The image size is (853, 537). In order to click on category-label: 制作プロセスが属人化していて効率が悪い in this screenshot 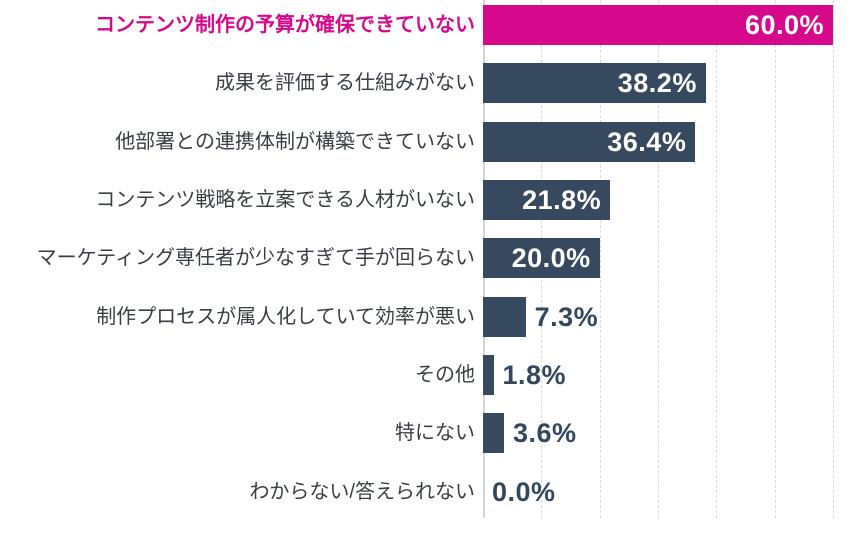, I will do `click(285, 316)`.